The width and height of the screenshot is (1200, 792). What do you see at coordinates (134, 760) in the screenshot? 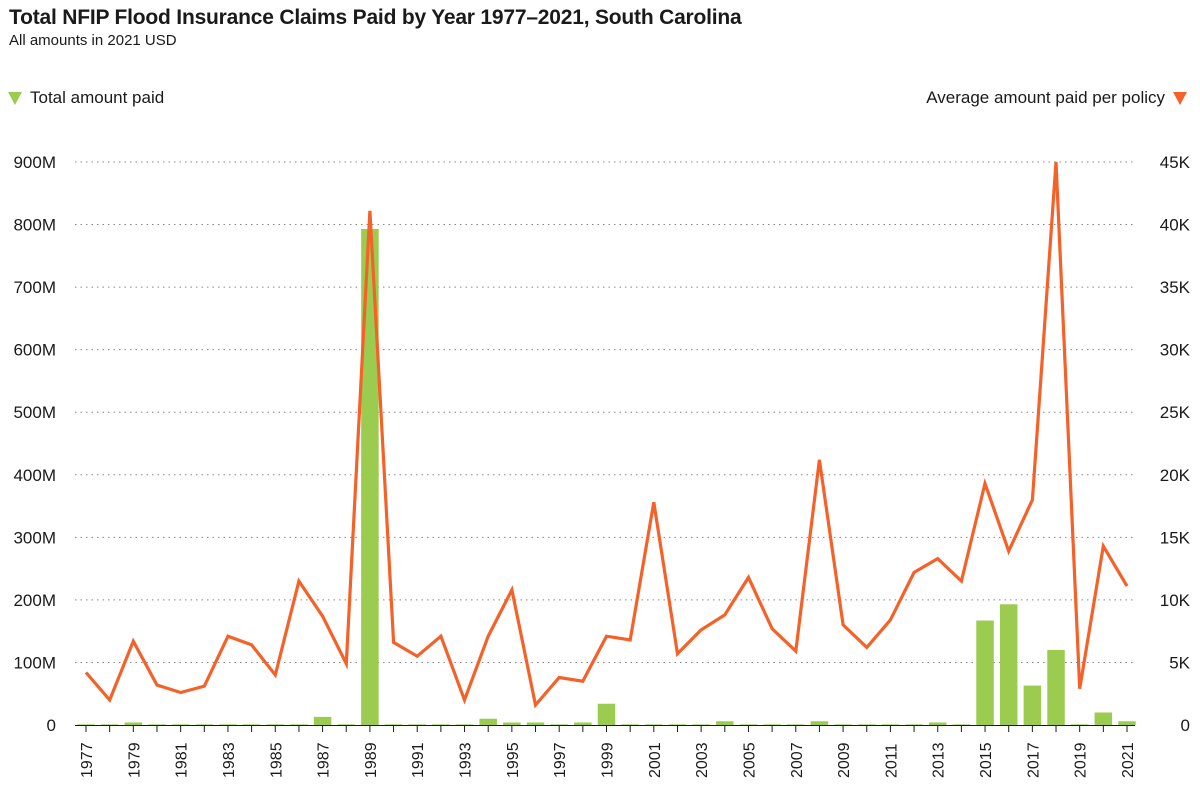
I see `x-tick-label: 1979` at bounding box center [134, 760].